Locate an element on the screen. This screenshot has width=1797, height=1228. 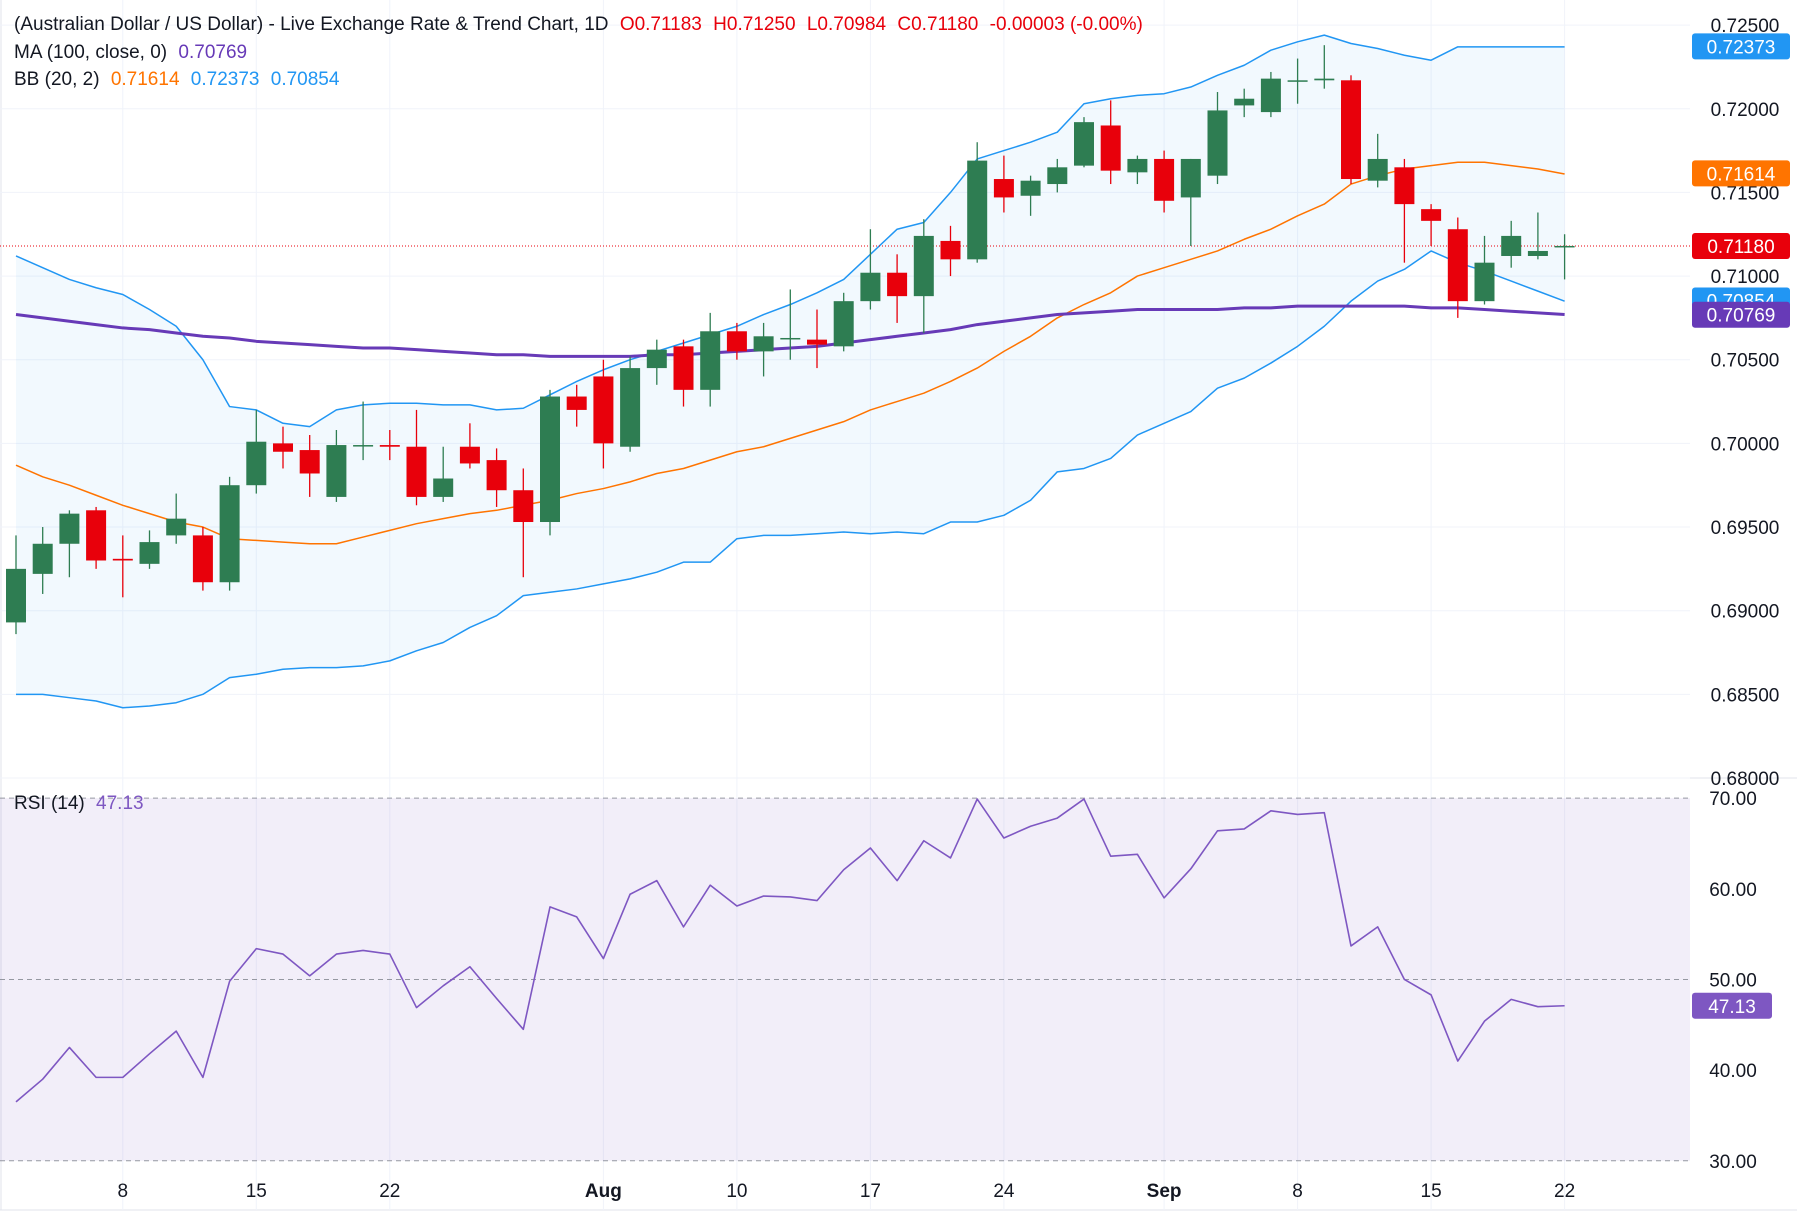
time-tick-label: 10 is located at coordinates (736, 1191).